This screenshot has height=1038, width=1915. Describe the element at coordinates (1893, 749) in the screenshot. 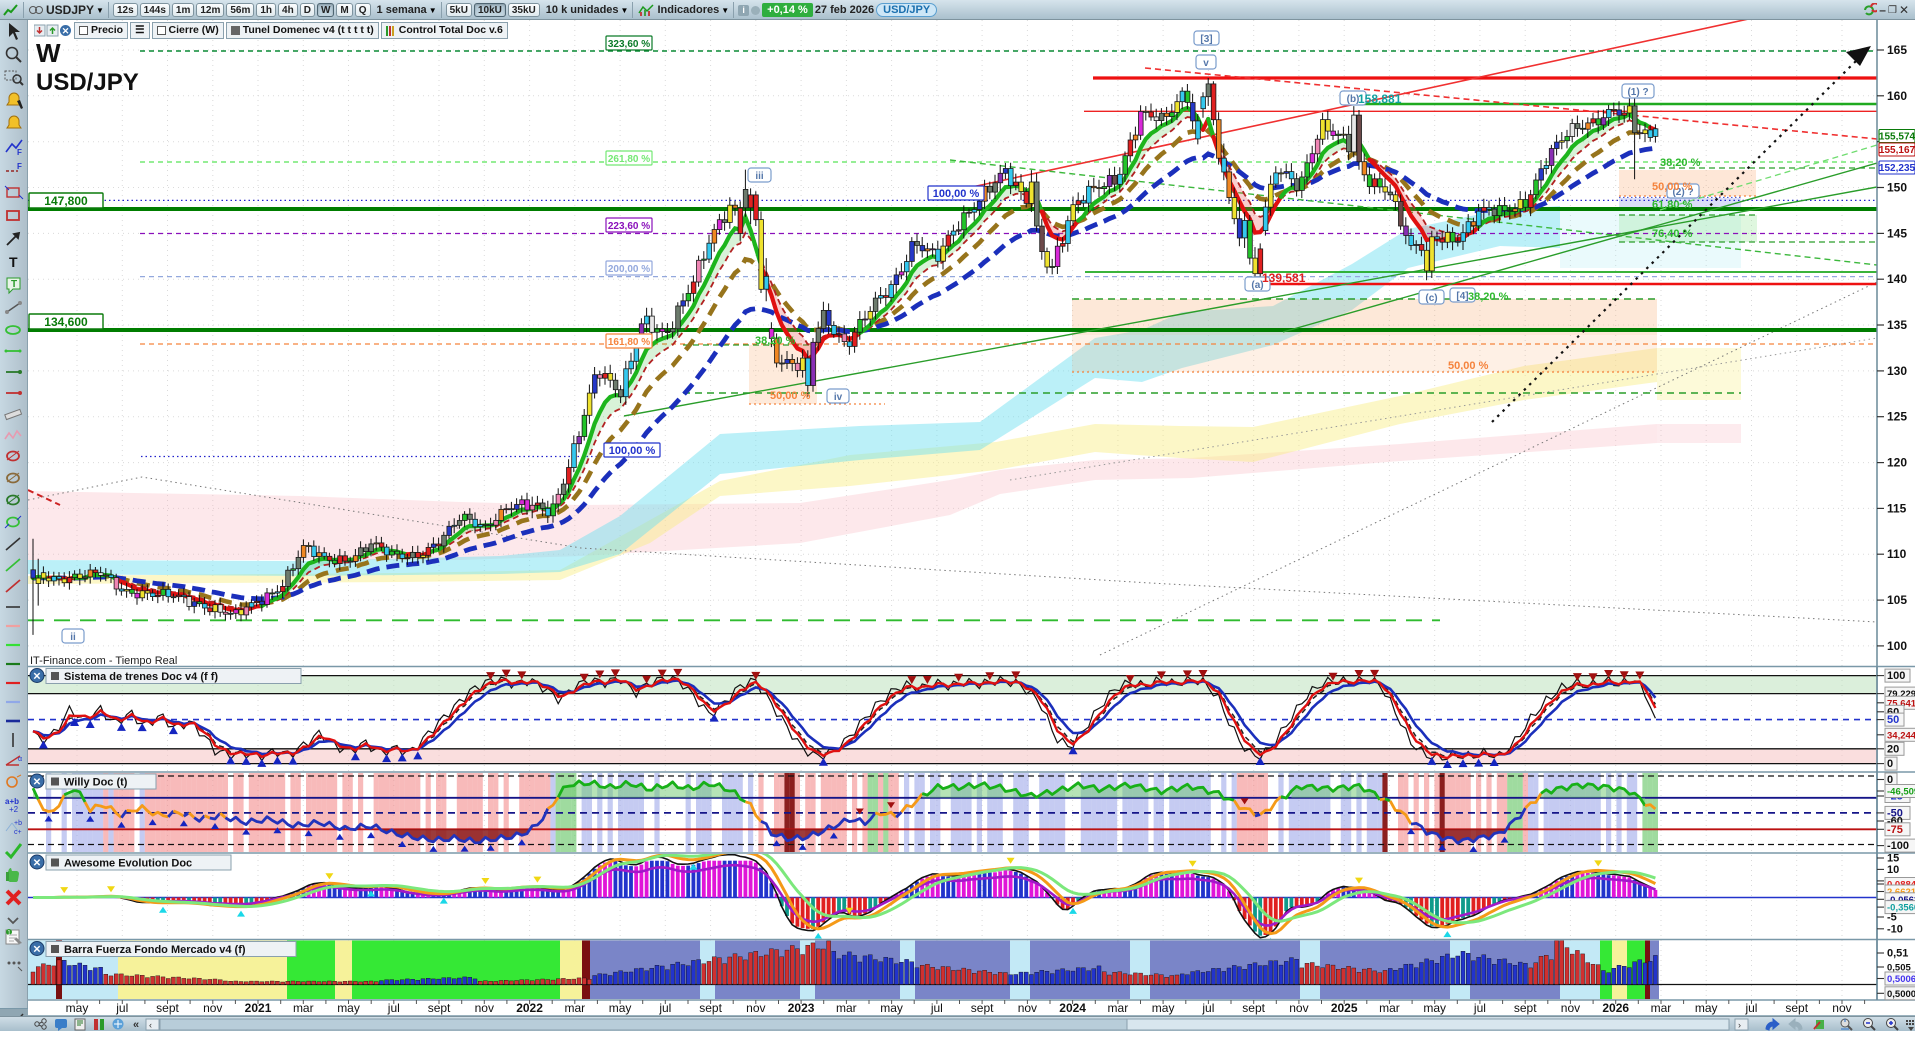

I see `svg-text: 20` at that location.